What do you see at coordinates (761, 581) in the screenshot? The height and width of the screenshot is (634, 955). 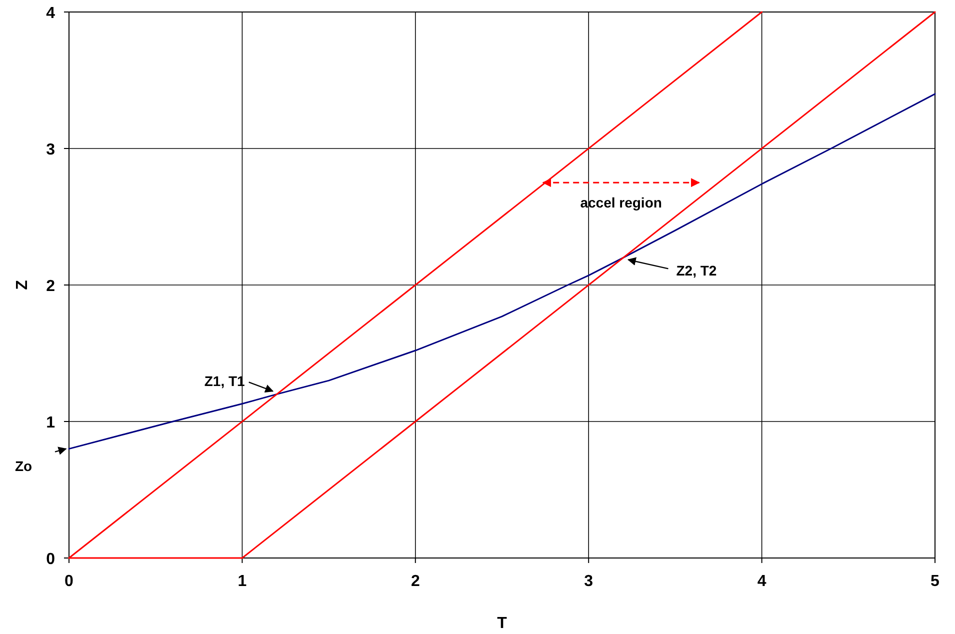 I see `x-tick-label: 4` at bounding box center [761, 581].